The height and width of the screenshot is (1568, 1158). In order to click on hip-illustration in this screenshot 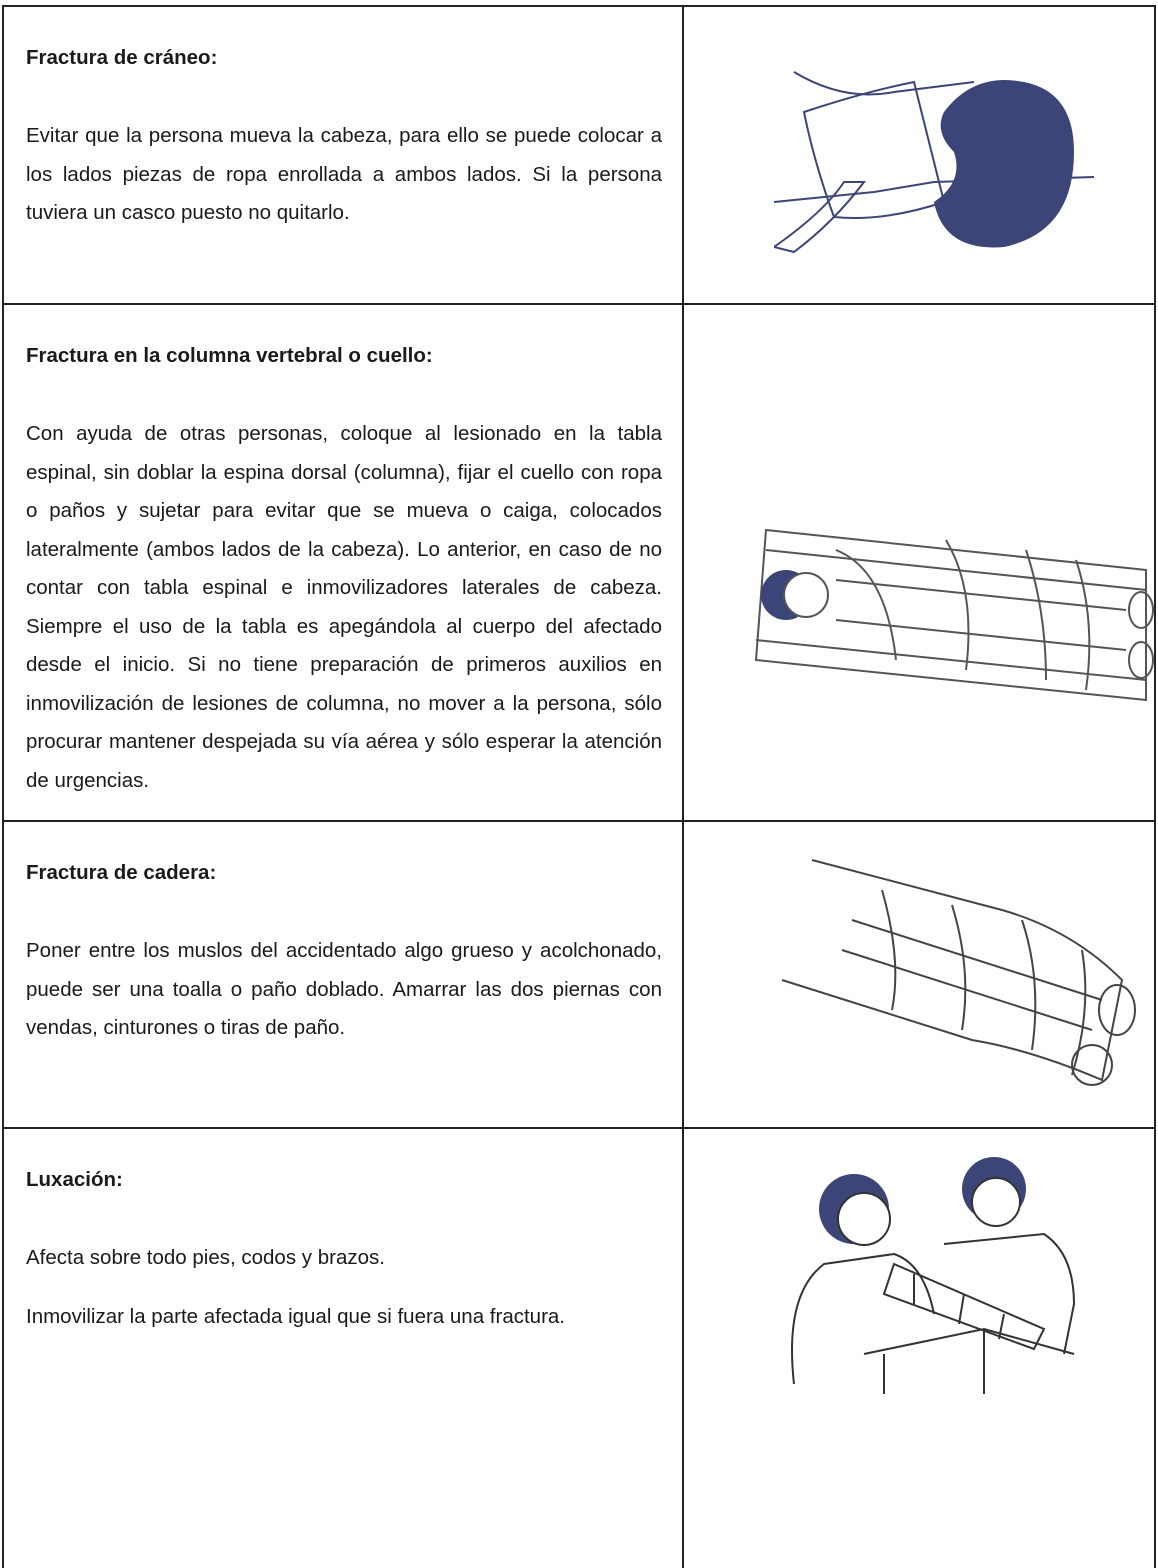, I will do `click(958, 972)`.